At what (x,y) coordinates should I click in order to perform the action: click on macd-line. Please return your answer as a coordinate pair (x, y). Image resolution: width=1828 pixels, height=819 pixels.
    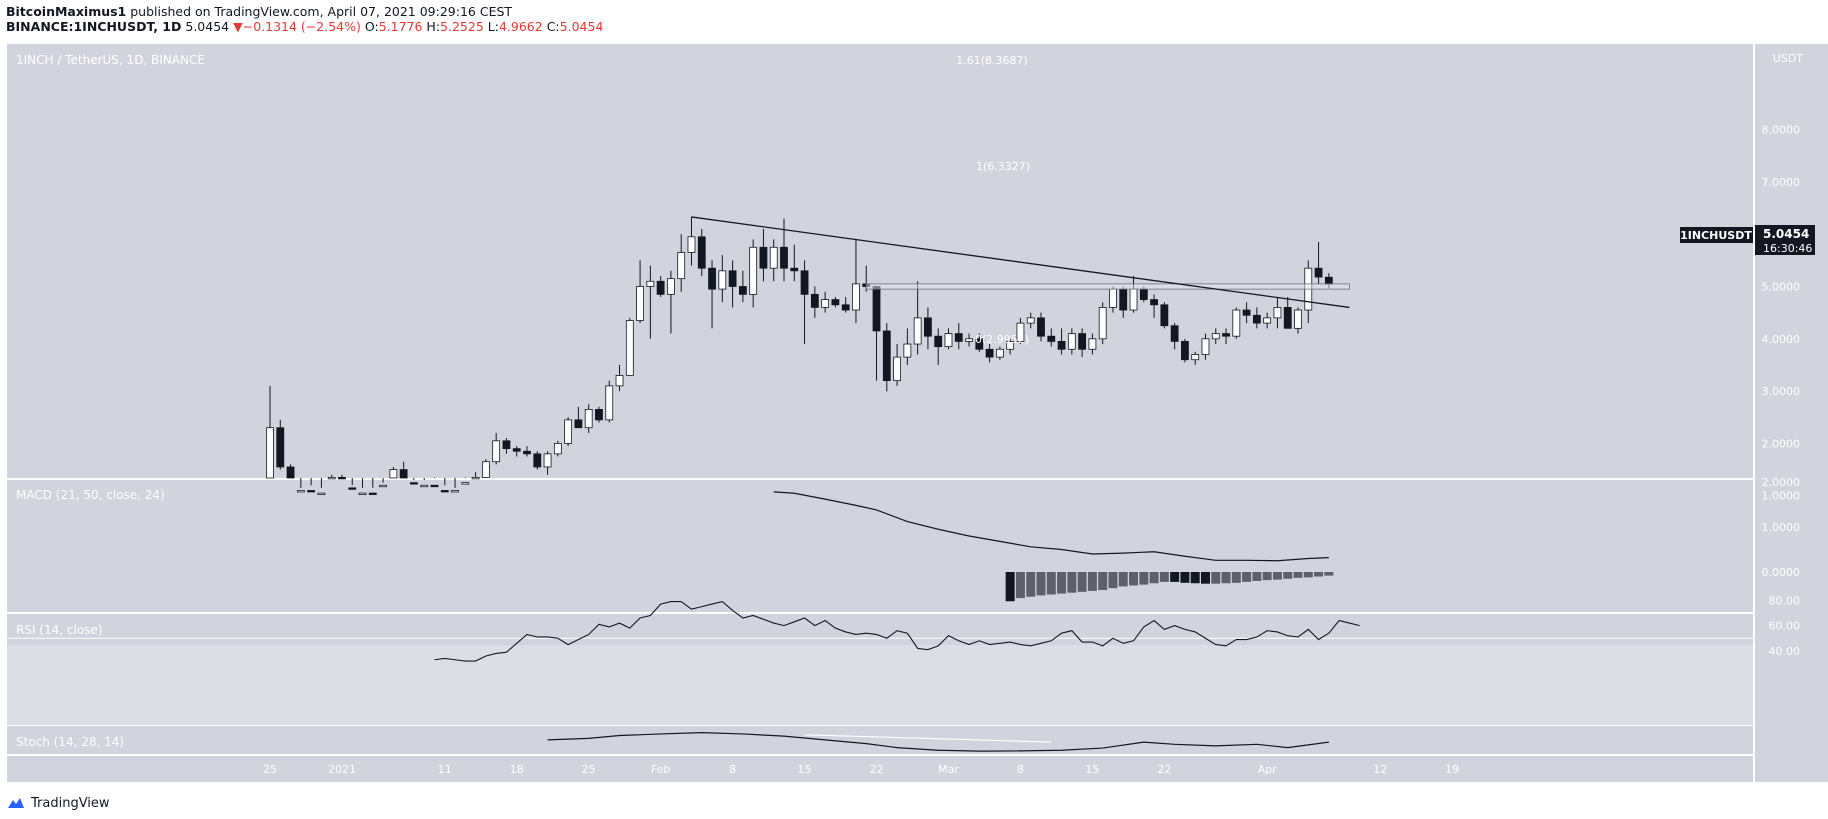
    Looking at the image, I should click on (1051, 526).